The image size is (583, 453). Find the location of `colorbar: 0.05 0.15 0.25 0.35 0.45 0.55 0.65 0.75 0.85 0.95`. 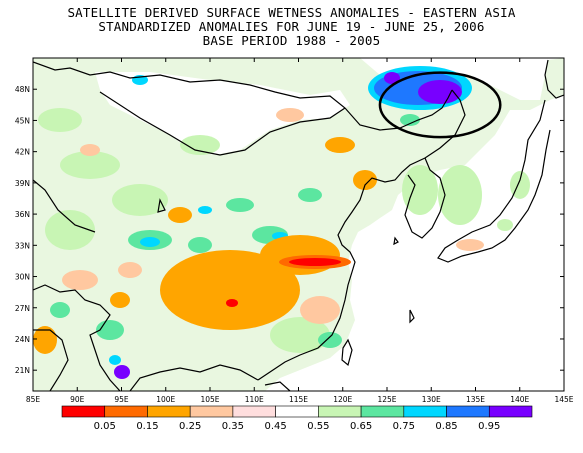

colorbar: 0.05 0.15 0.25 0.35 0.45 0.55 0.65 0.75 0.85 0.95 is located at coordinates (297, 418).